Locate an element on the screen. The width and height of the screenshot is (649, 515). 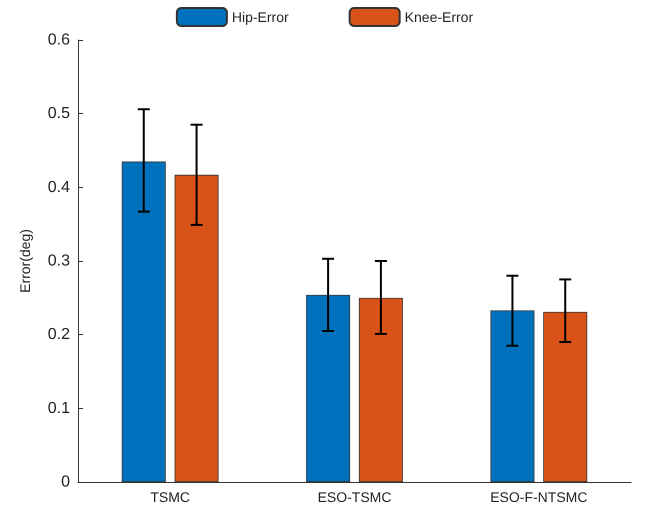
y-tick-label: 0 is located at coordinates (65, 482).